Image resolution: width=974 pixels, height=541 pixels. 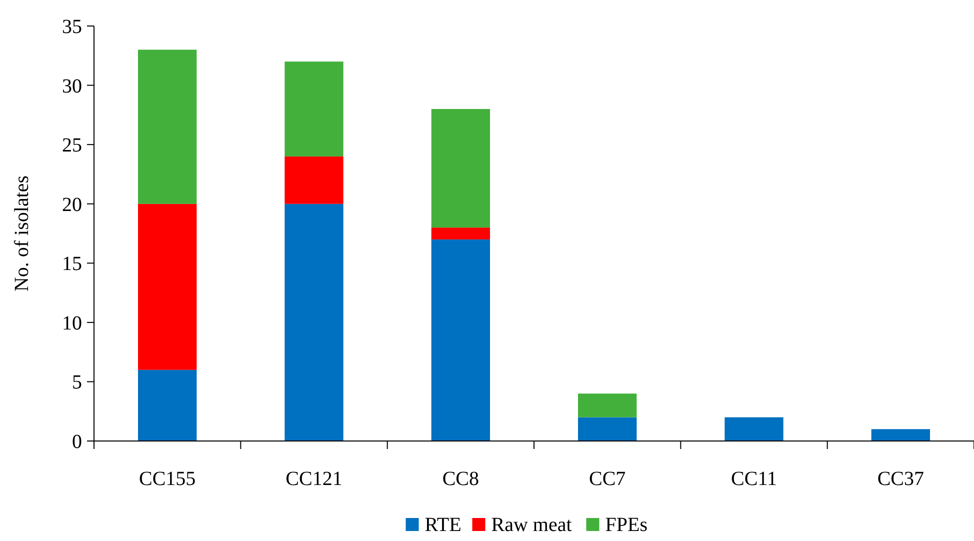 What do you see at coordinates (77, 383) in the screenshot?
I see `y-tick-label: 5` at bounding box center [77, 383].